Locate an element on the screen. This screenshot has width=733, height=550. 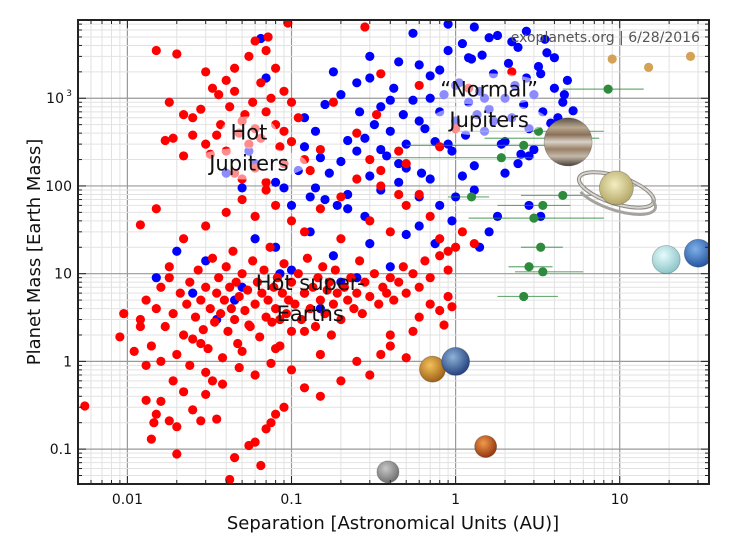
region-label: Hot is located at coordinates (248, 132).